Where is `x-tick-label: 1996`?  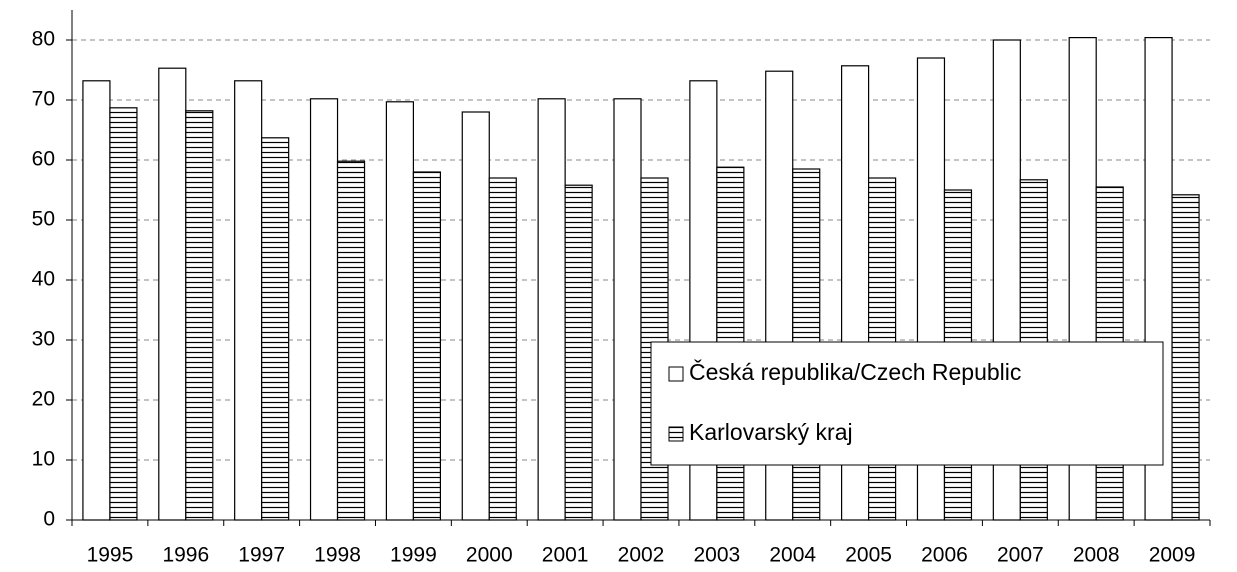
x-tick-label: 1996 is located at coordinates (185, 555).